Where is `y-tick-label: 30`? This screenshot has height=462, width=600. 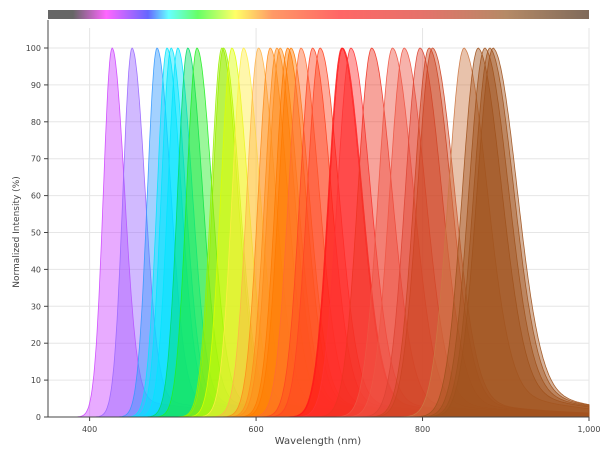
y-tick-label: 30 is located at coordinates (36, 306).